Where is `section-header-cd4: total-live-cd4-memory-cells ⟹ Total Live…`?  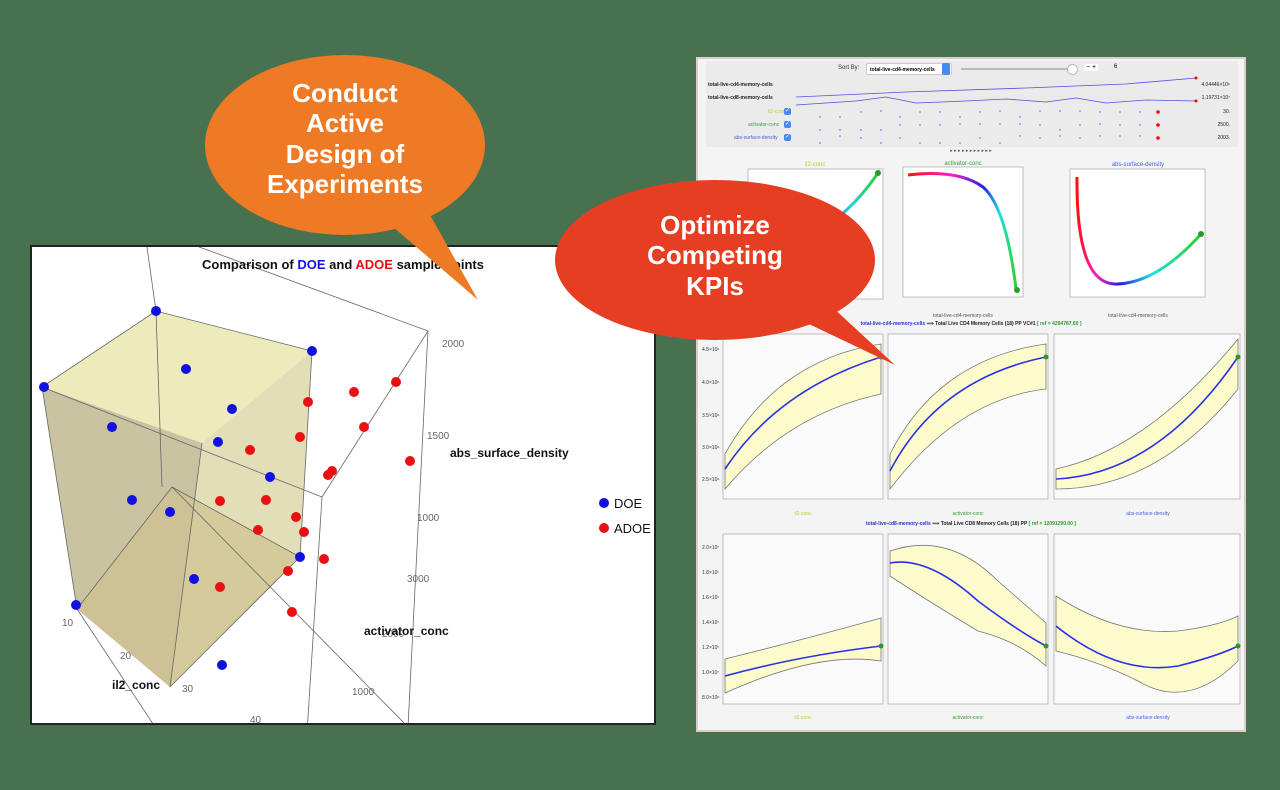
section-header-cd4: total-live-cd4-memory-cells ⟹ Total Live… is located at coordinates (971, 324).